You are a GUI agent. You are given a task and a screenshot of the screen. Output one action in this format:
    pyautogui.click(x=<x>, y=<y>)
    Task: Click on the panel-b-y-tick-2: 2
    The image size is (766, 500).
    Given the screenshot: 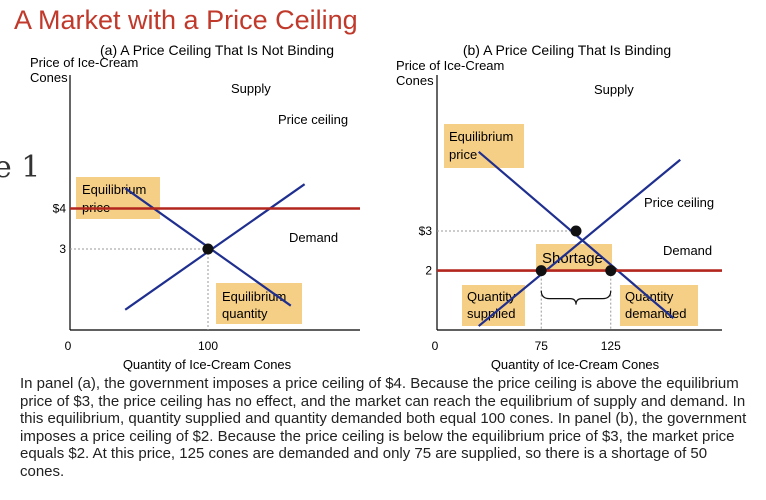 What is the action you would take?
    pyautogui.click(x=428, y=271)
    